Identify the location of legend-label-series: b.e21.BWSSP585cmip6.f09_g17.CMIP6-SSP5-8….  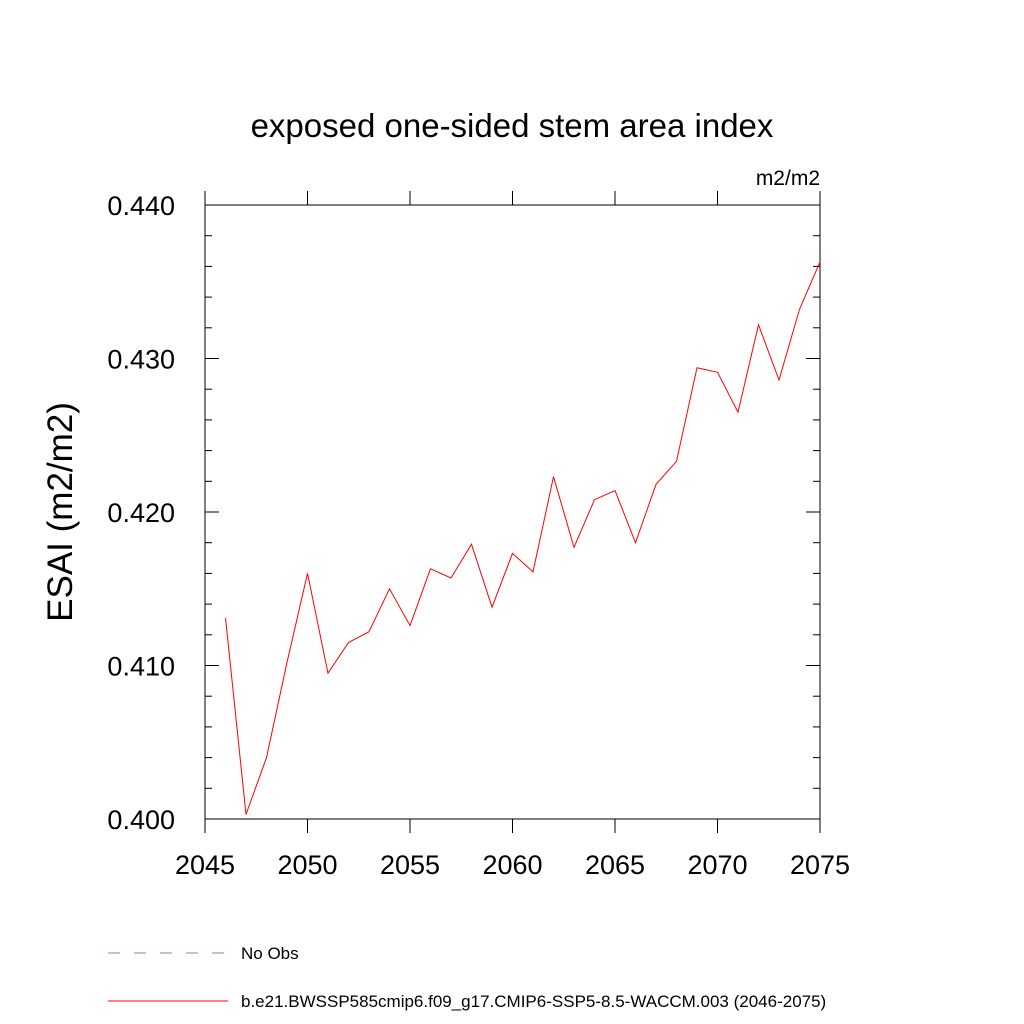
(533, 1001).